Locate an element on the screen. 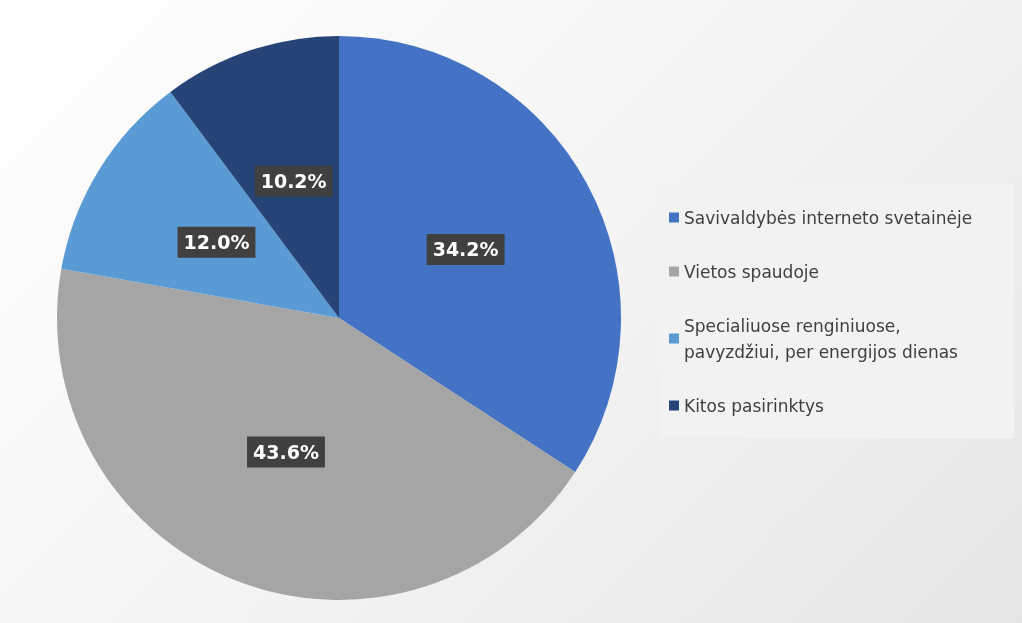 The width and height of the screenshot is (1022, 623). legend-label: Savivaldybės interneto svetainėje is located at coordinates (828, 217).